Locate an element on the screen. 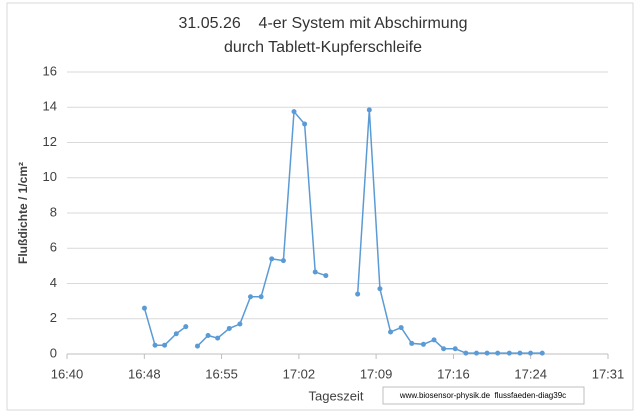 The height and width of the screenshot is (413, 639). x-tick-label: 17:02 is located at coordinates (299, 373).